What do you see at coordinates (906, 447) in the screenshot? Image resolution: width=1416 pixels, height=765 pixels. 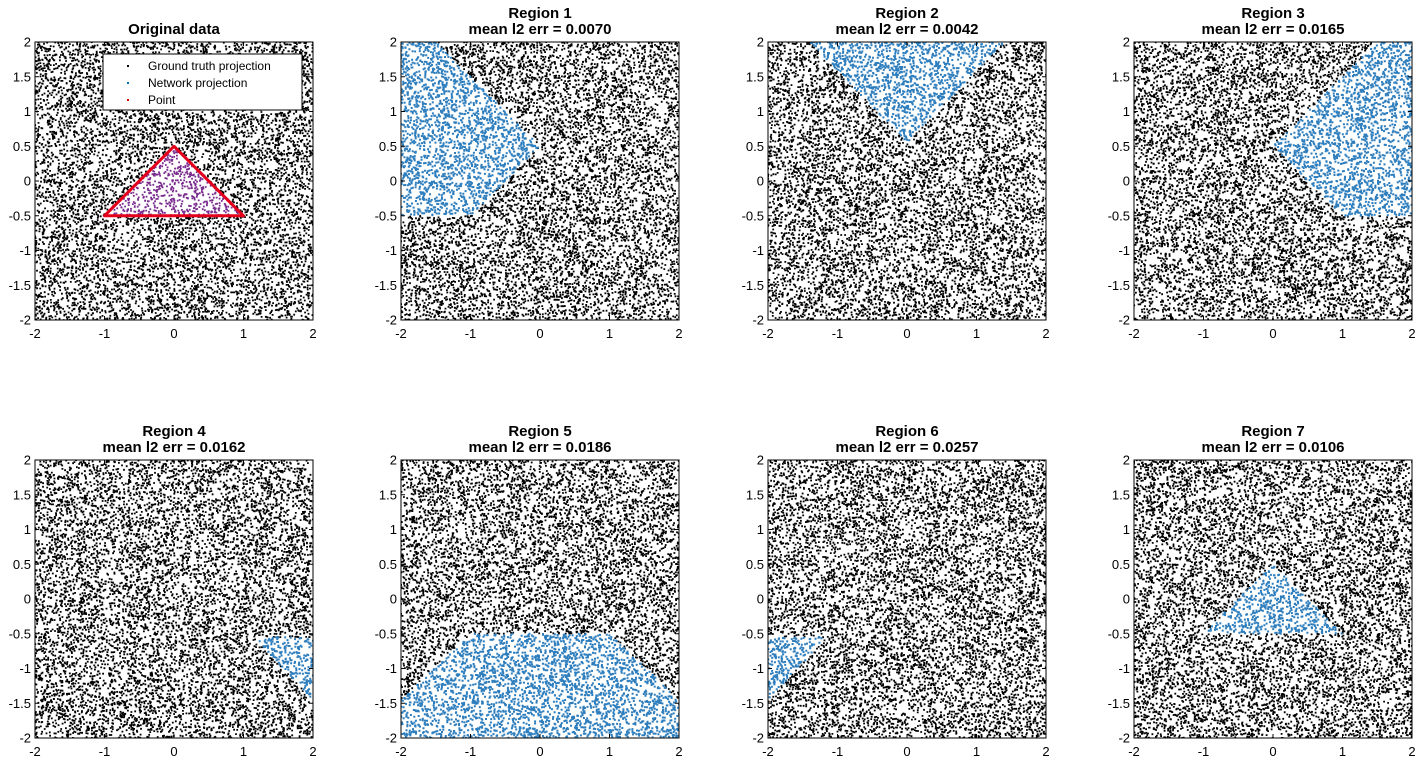 I see `panel-subtitle: mean l2 err = 0.0257` at bounding box center [906, 447].